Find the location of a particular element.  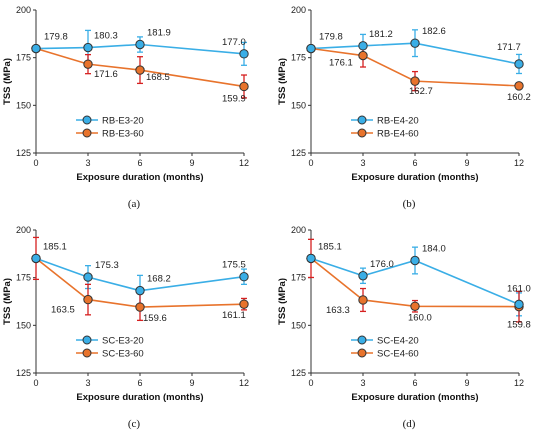

data-label: 175.5 is located at coordinates (234, 265).